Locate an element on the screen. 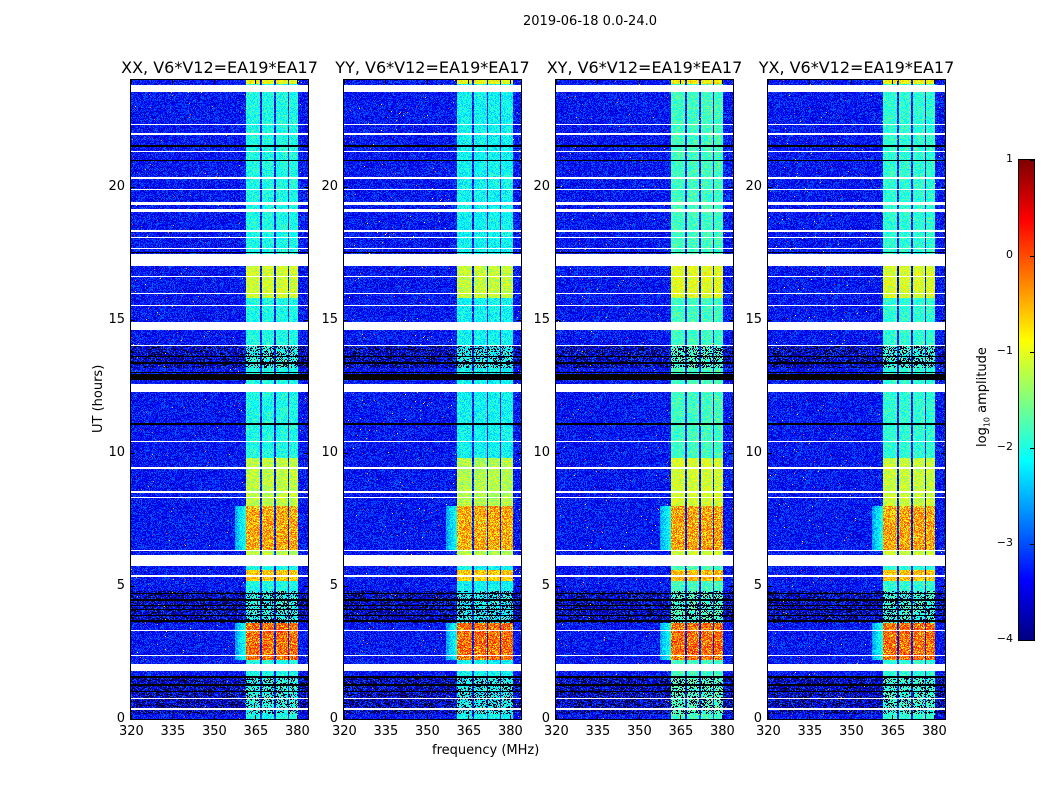 Image resolution: width=1050 pixels, height=800 pixels. y-tick-label: 15 is located at coordinates (329, 319).